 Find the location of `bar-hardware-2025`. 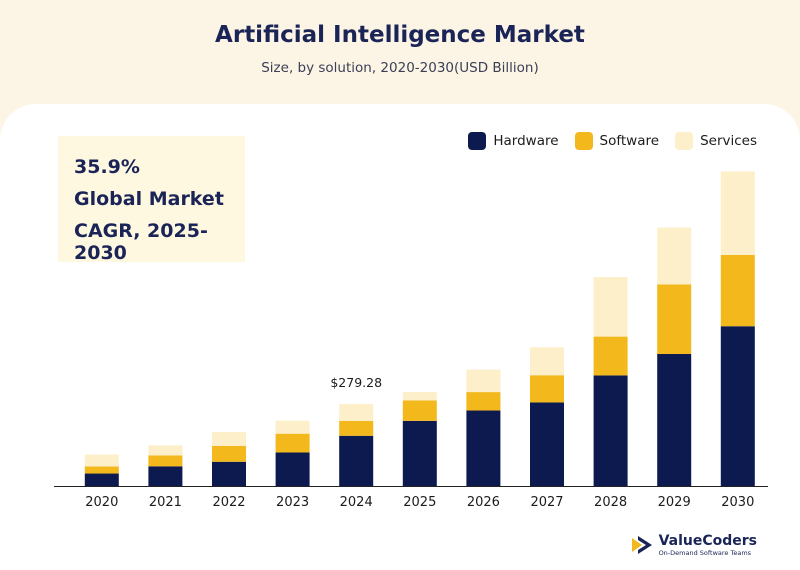

bar-hardware-2025 is located at coordinates (419, 453).